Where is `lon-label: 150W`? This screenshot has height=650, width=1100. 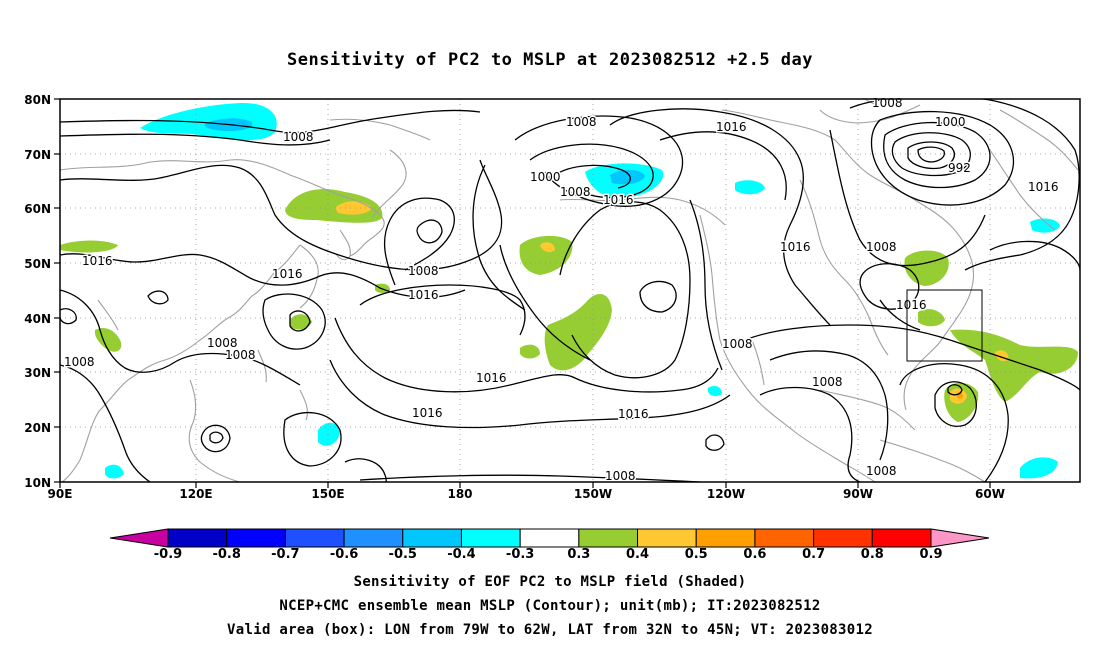 lon-label: 150W is located at coordinates (593, 494).